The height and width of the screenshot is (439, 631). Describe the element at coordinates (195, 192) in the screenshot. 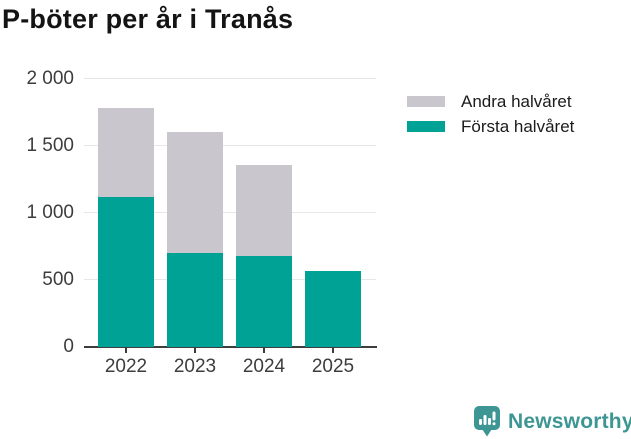

I see `bar-2023-second-half` at that location.